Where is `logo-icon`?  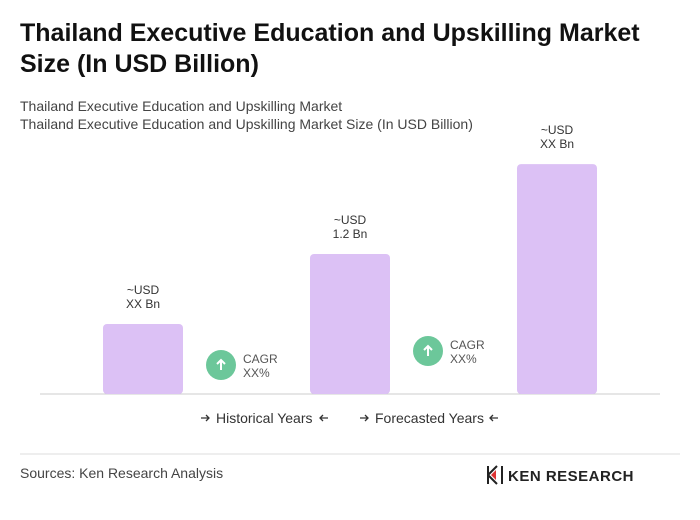
logo-icon is located at coordinates (495, 475).